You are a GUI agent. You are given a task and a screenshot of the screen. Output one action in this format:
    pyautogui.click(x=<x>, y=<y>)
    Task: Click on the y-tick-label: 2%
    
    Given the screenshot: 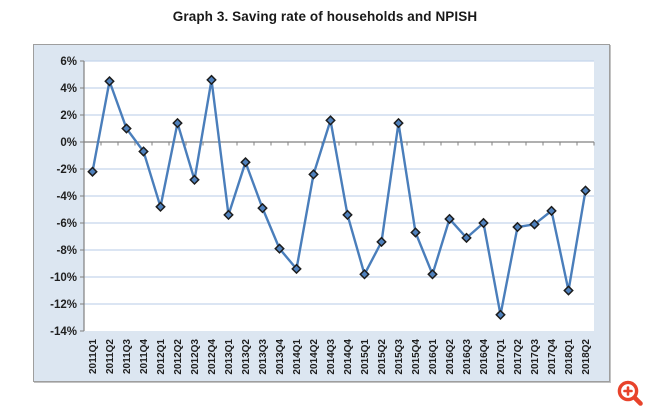 What is the action you would take?
    pyautogui.click(x=68, y=116)
    